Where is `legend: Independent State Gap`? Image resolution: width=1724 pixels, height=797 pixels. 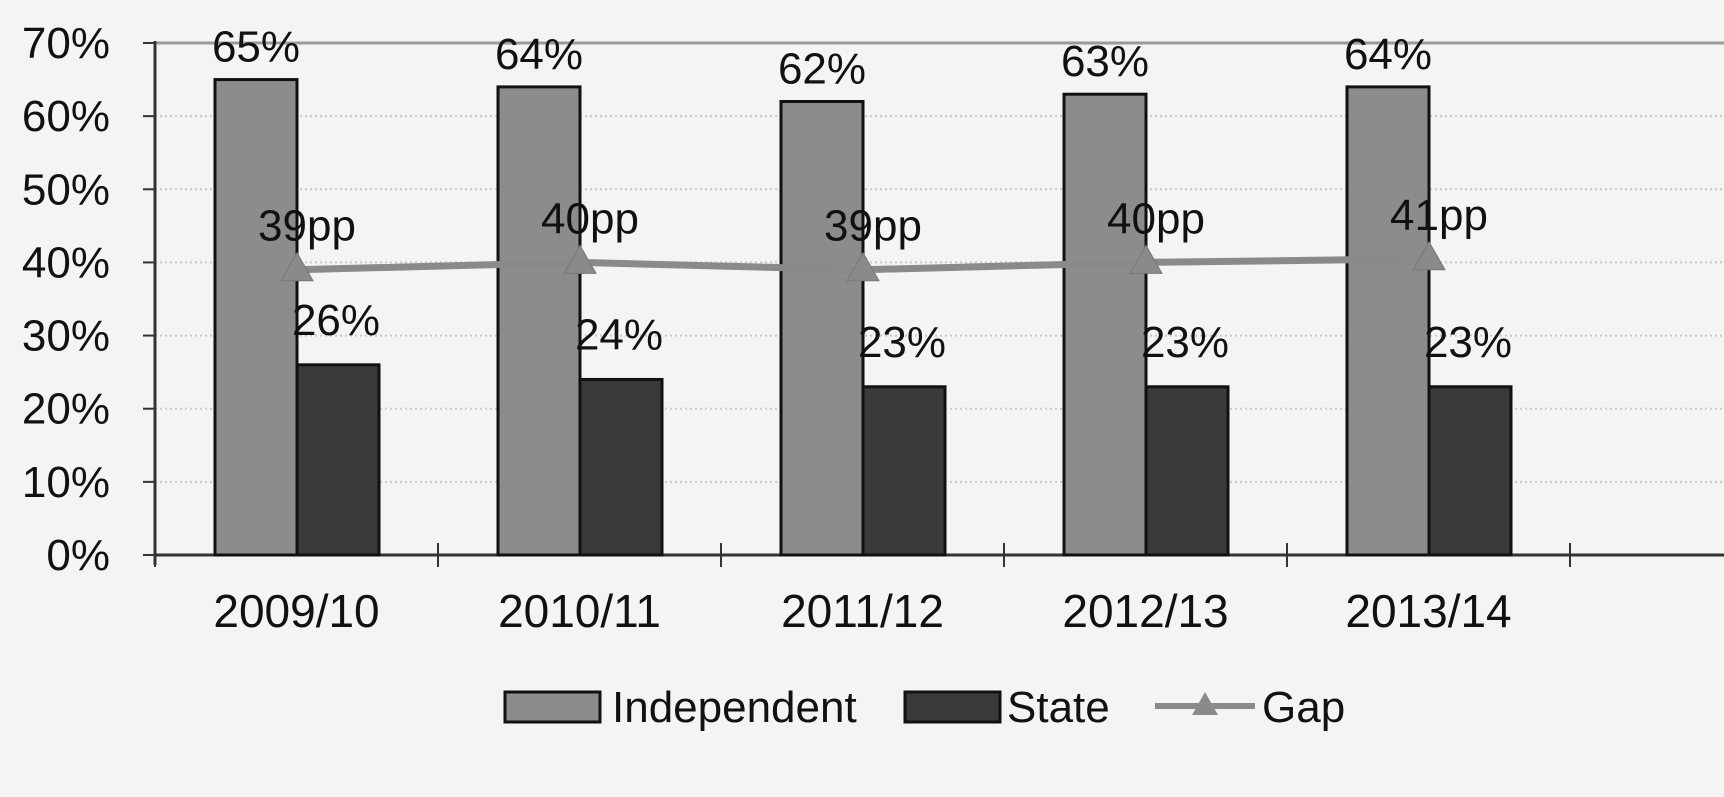
legend: Independent State Gap is located at coordinates (924, 707).